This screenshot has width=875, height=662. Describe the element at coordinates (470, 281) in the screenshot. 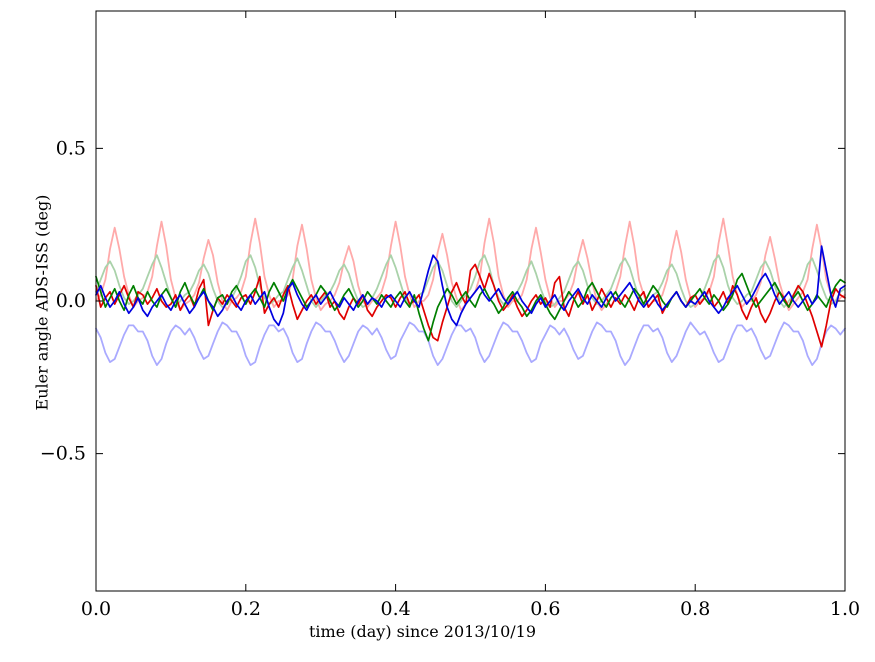

I see `series-pale-green-orbital` at that location.